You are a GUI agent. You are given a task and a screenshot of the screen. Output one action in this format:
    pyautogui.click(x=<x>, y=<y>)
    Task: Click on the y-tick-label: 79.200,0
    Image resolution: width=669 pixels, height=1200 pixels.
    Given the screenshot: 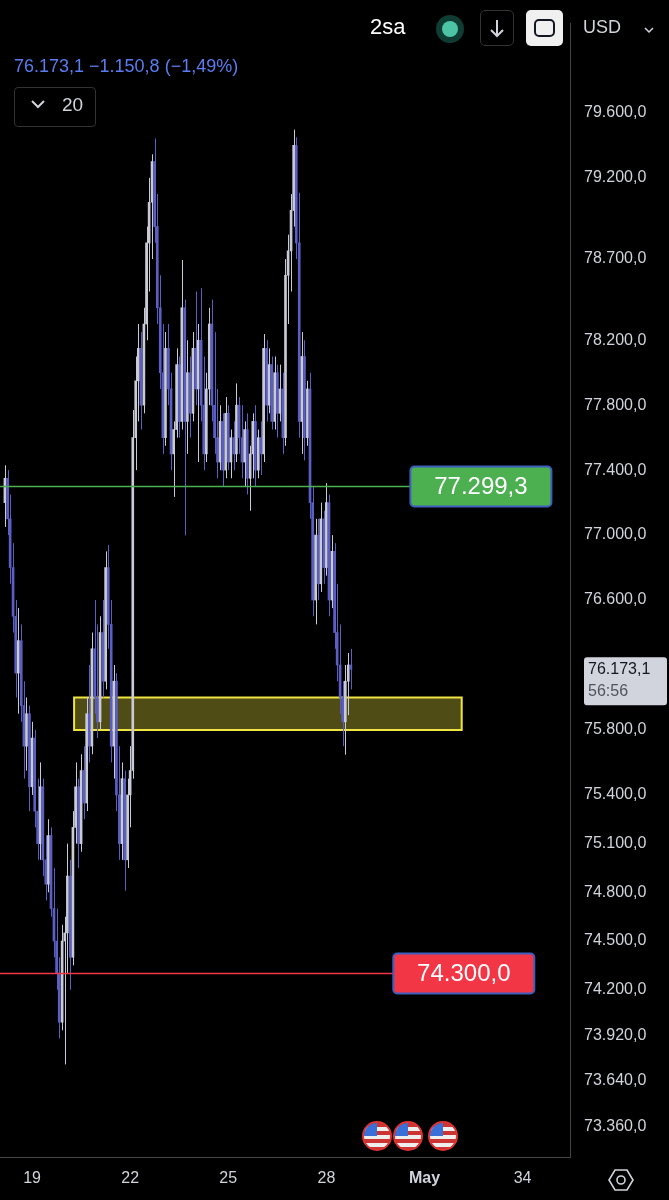 What is the action you would take?
    pyautogui.click(x=615, y=177)
    